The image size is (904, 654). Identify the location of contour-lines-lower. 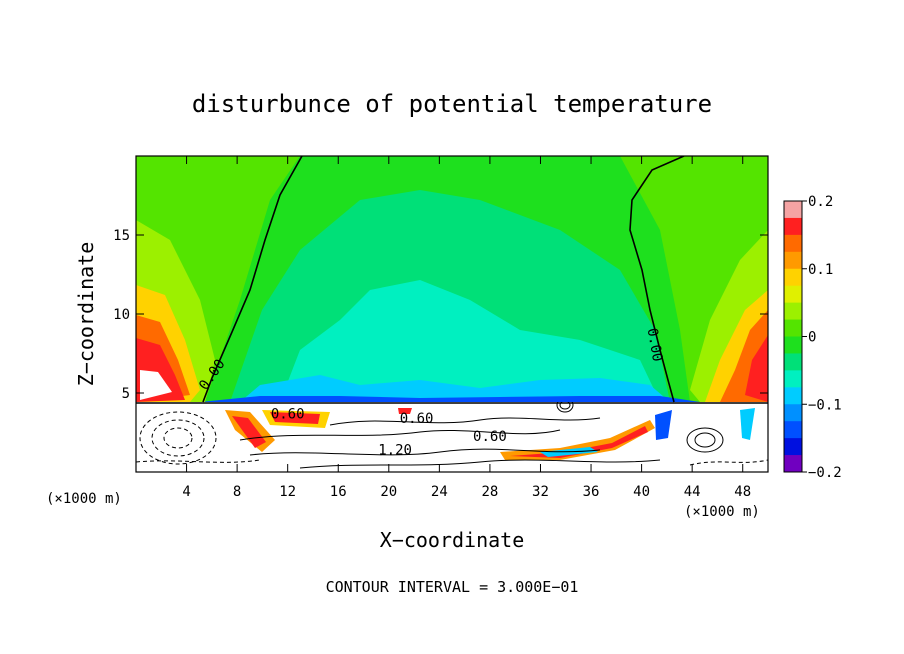
(481, 435).